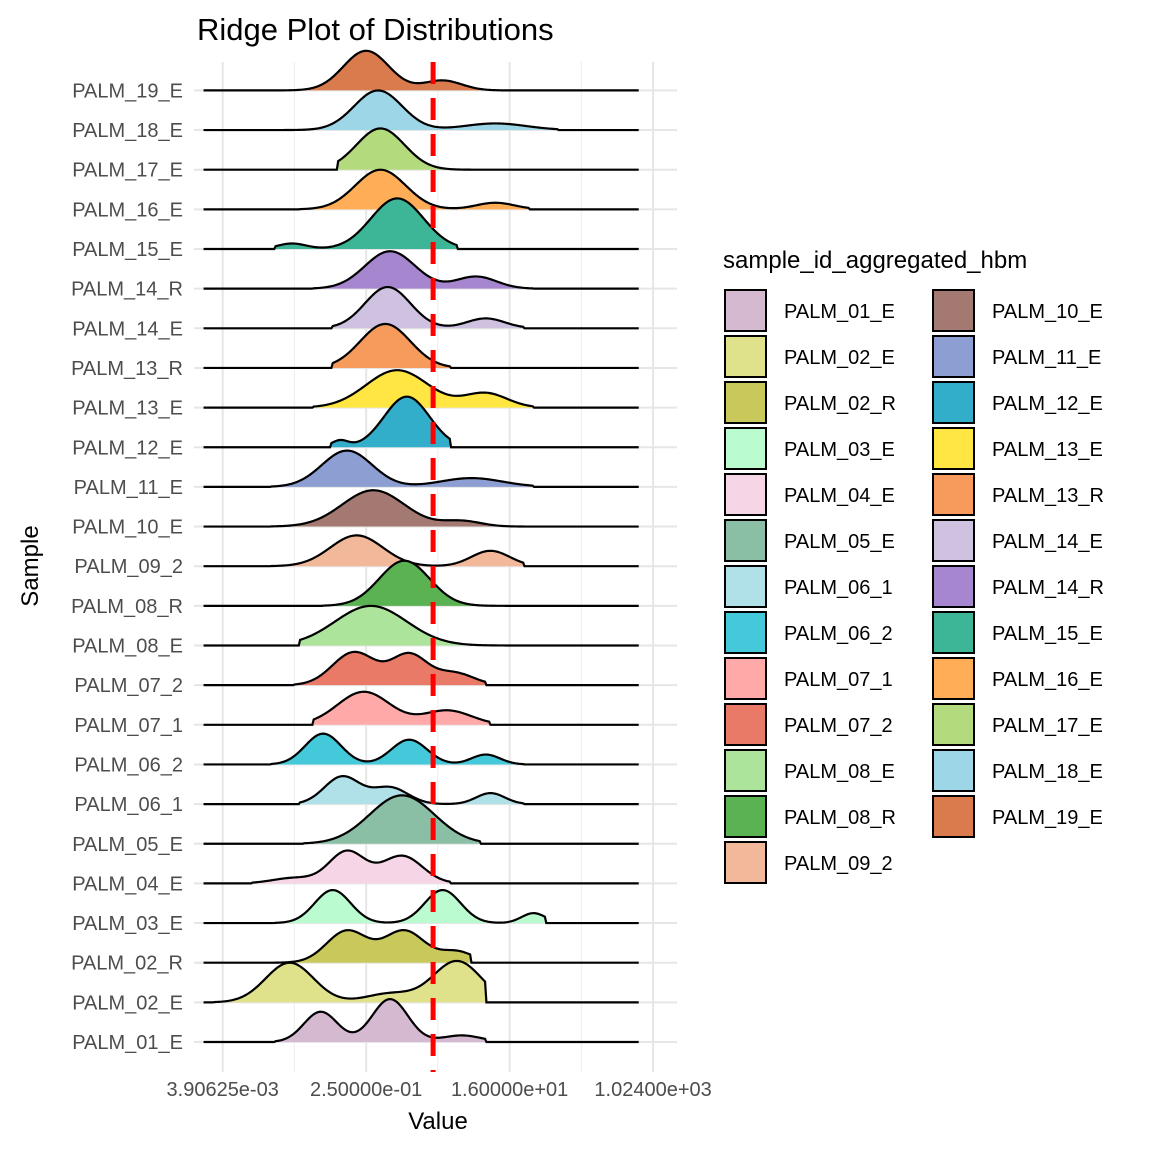  What do you see at coordinates (839, 542) in the screenshot?
I see `legend-label: PALM_05_E` at bounding box center [839, 542].